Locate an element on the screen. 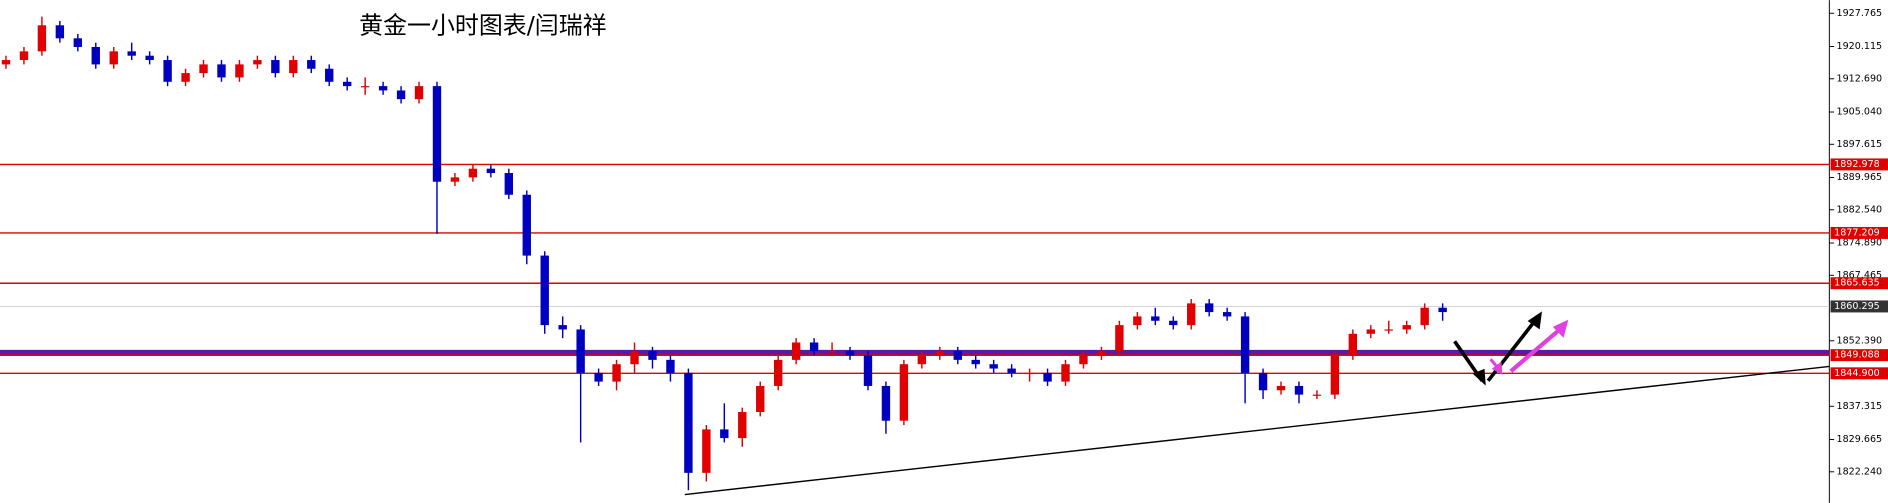 The height and width of the screenshot is (503, 1888). y-tick-label: 1829.665 is located at coordinates (1860, 439).